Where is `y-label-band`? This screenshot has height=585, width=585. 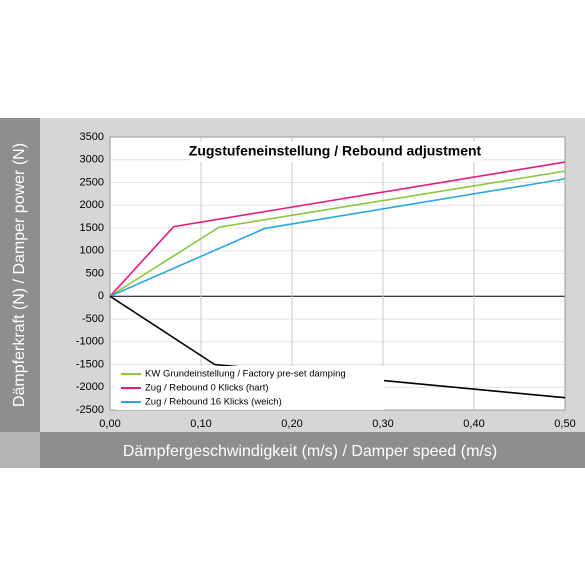 y-label-band is located at coordinates (20, 275).